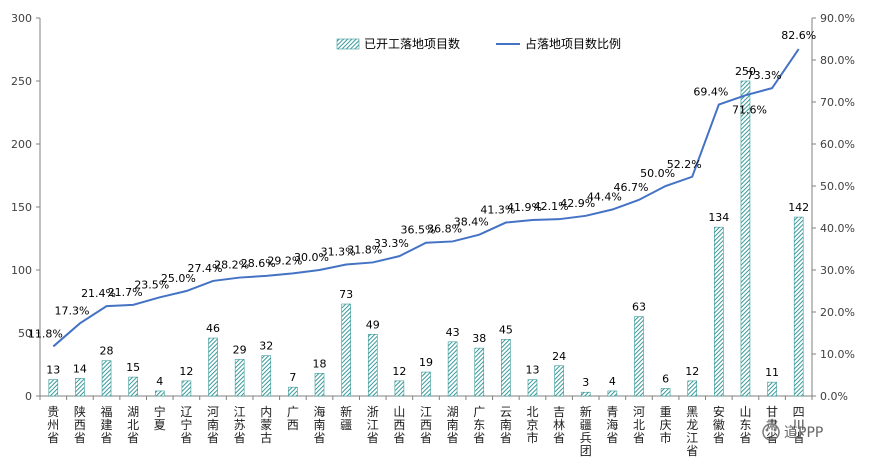 The width and height of the screenshot is (873, 471). What do you see at coordinates (45, 333) in the screenshot?
I see `line-value-label: 11.8%` at bounding box center [45, 333].